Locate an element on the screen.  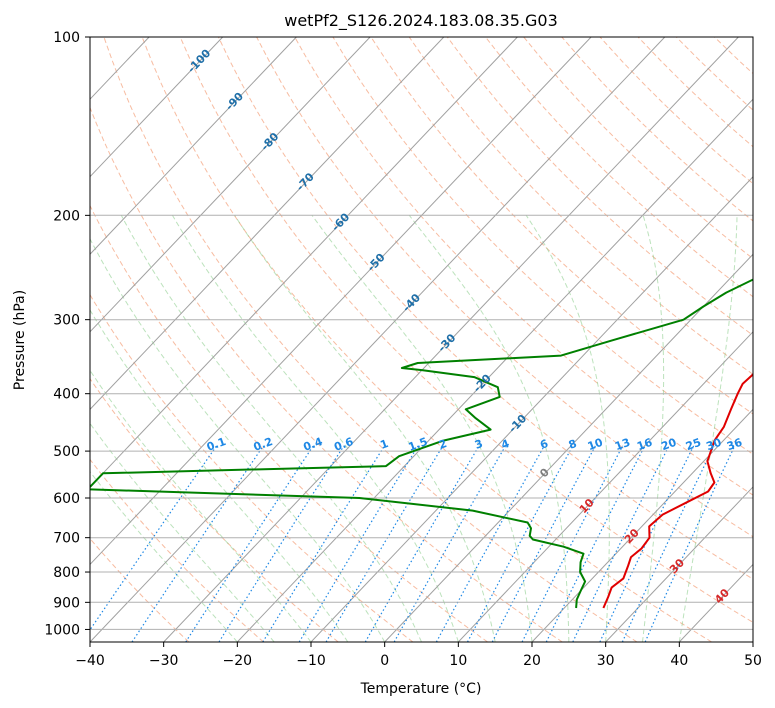
x-tick-label: 30 is located at coordinates (606, 661).